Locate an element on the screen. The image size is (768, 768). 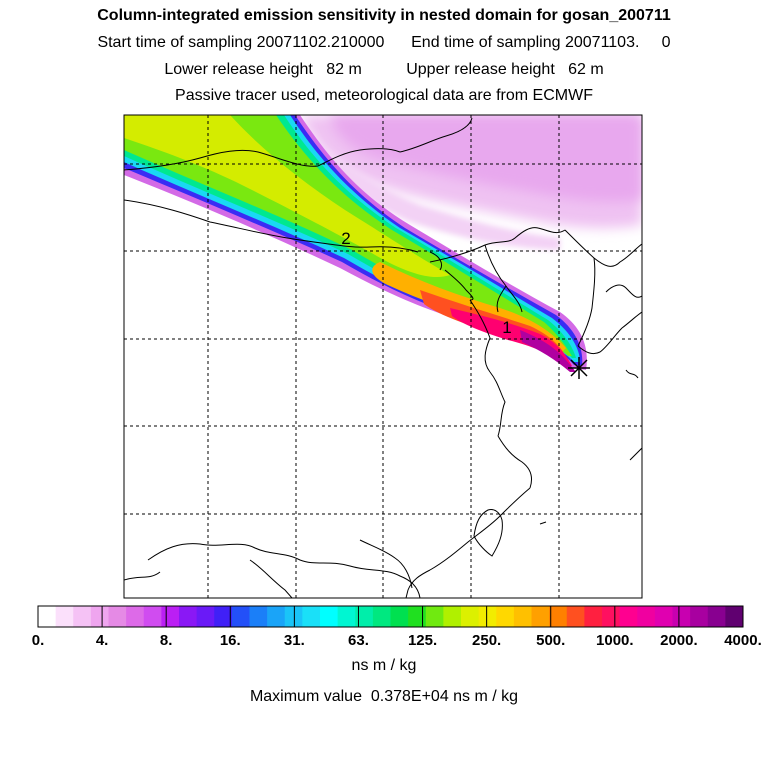
plume-label-1: 1 is located at coordinates (506, 327).